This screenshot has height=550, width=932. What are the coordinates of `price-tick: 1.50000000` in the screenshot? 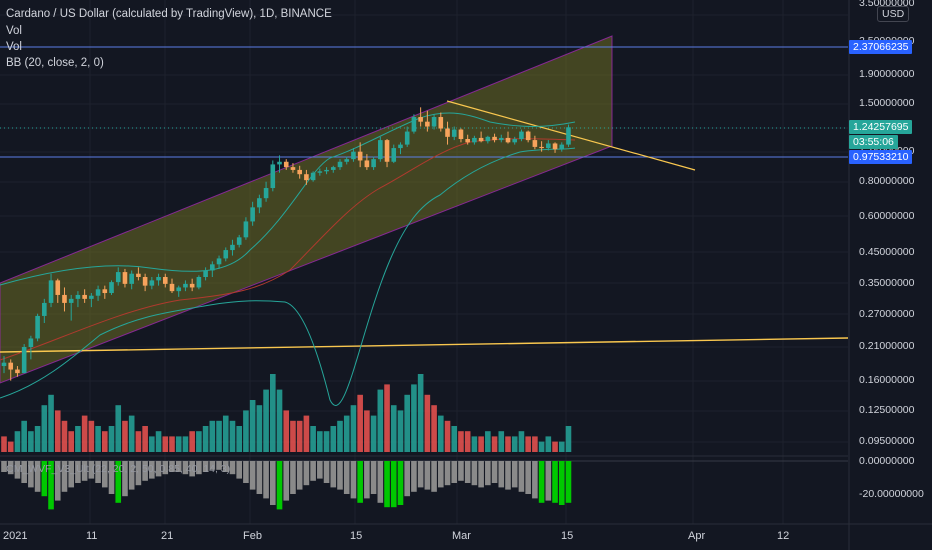 It's located at (887, 103).